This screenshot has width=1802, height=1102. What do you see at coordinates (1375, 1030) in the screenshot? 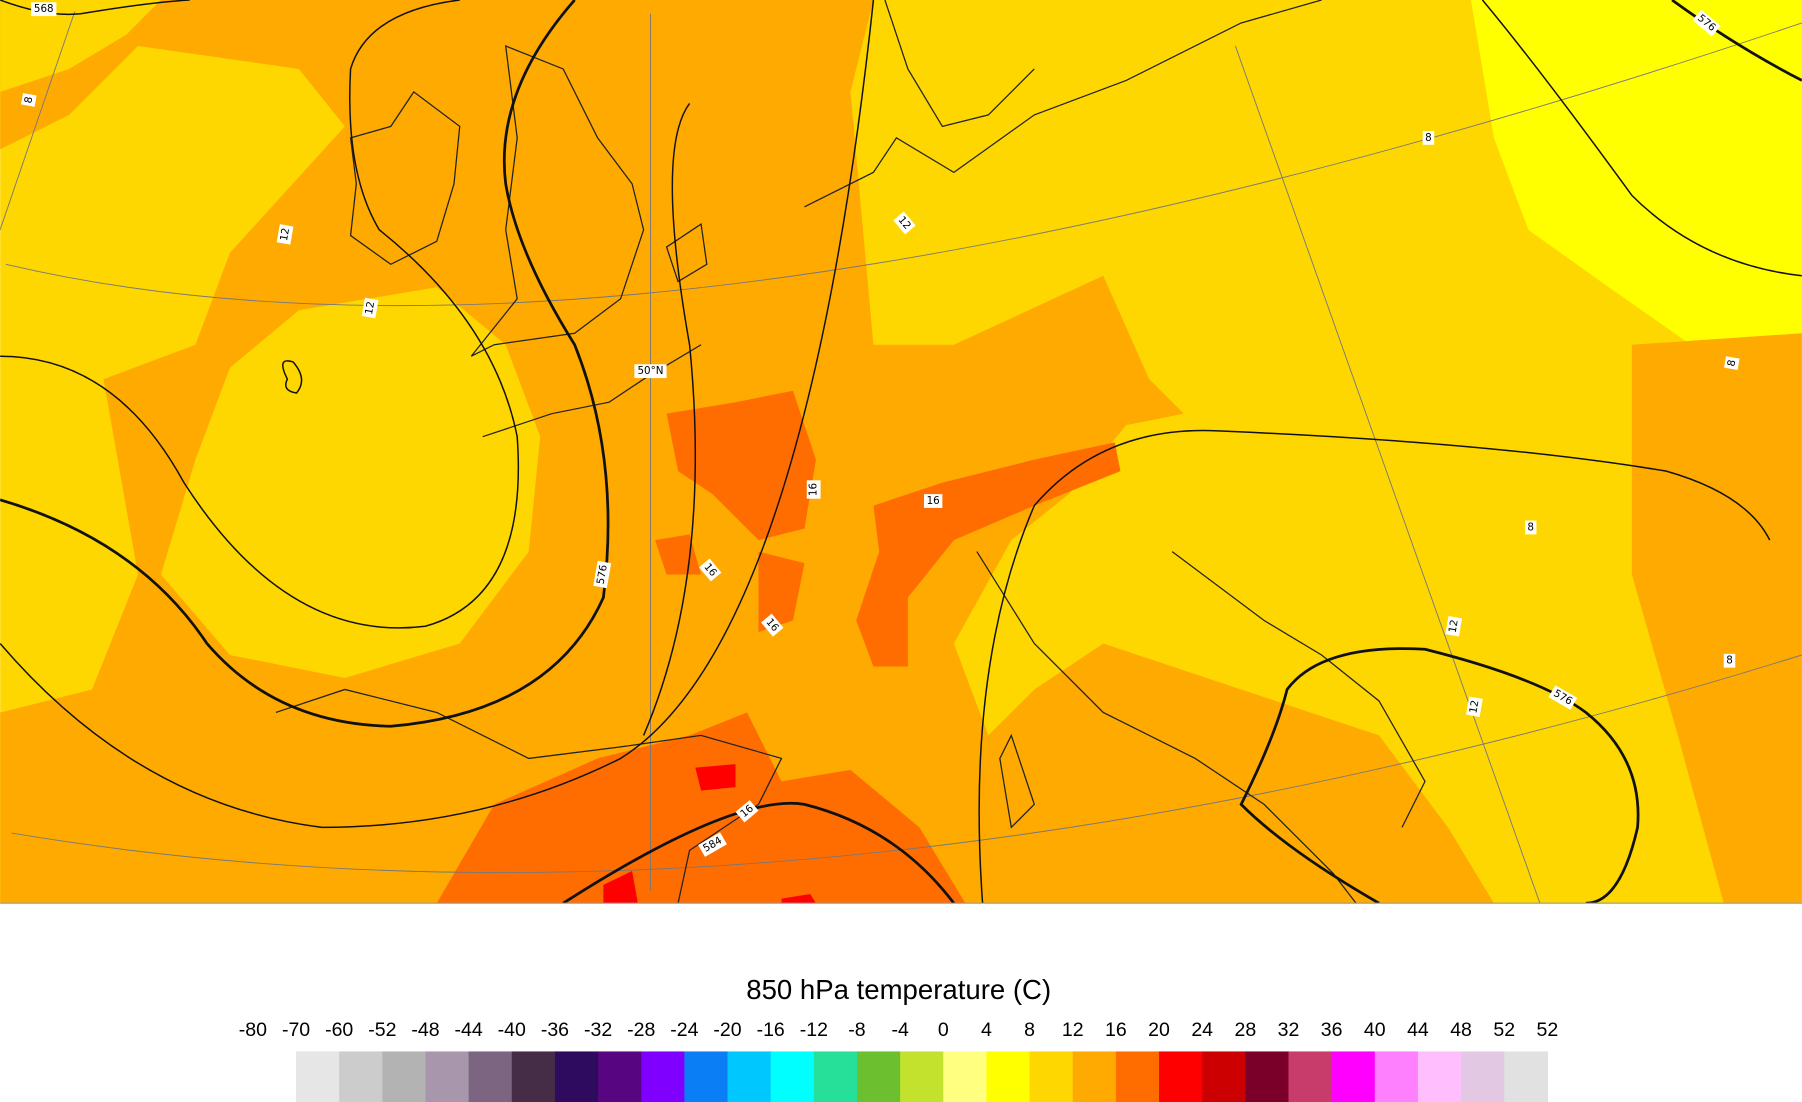
I see `legend-tick-label: 40` at bounding box center [1375, 1030].